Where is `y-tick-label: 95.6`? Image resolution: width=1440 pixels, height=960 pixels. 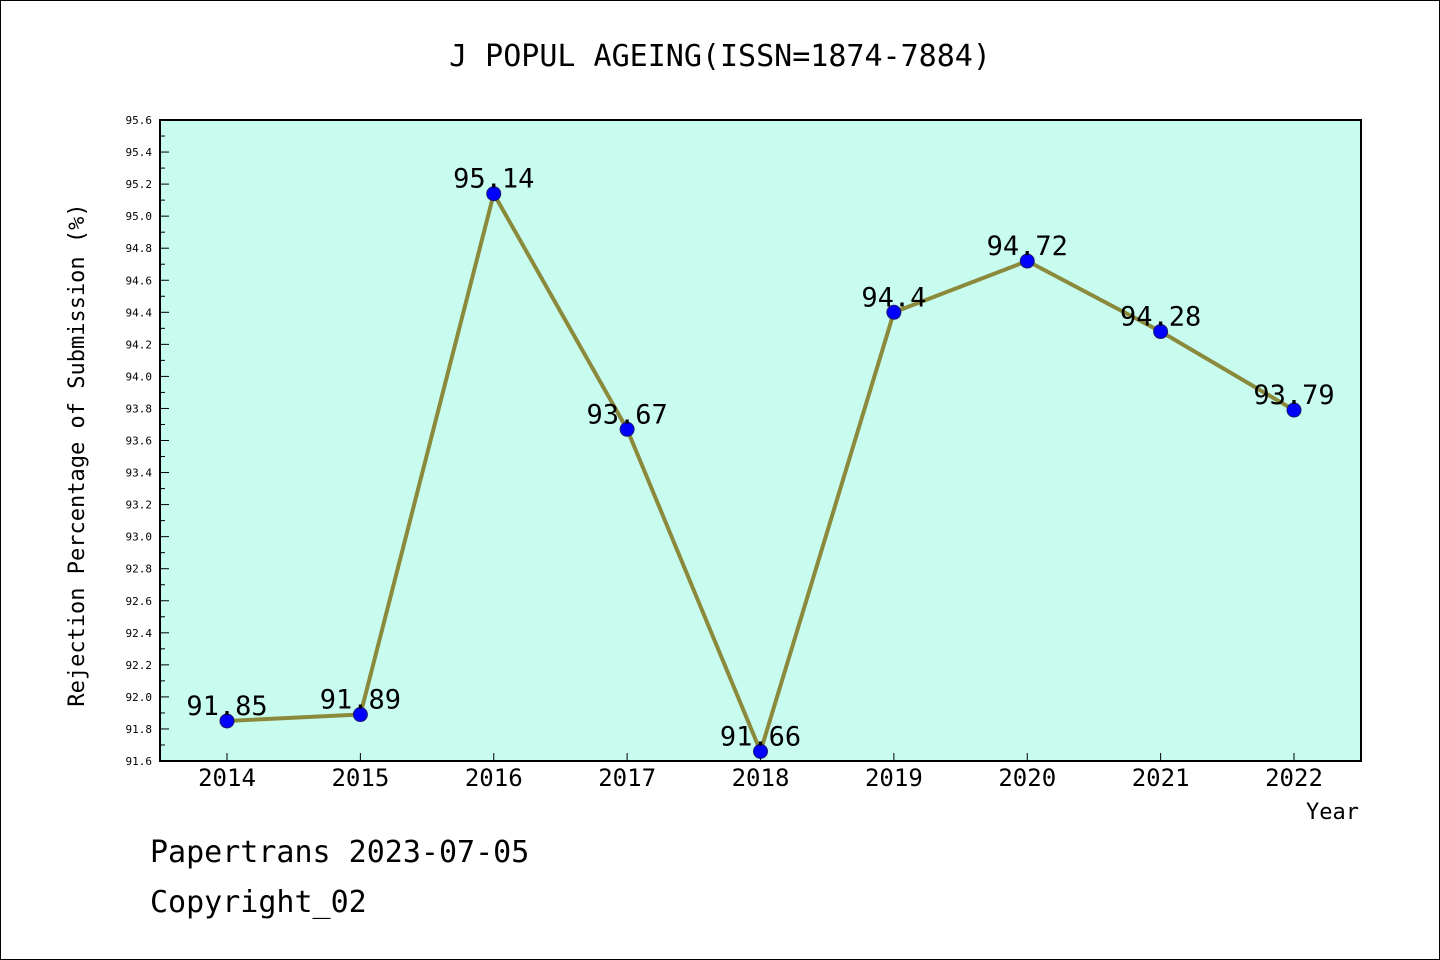
y-tick-label: 95.6 is located at coordinates (139, 120).